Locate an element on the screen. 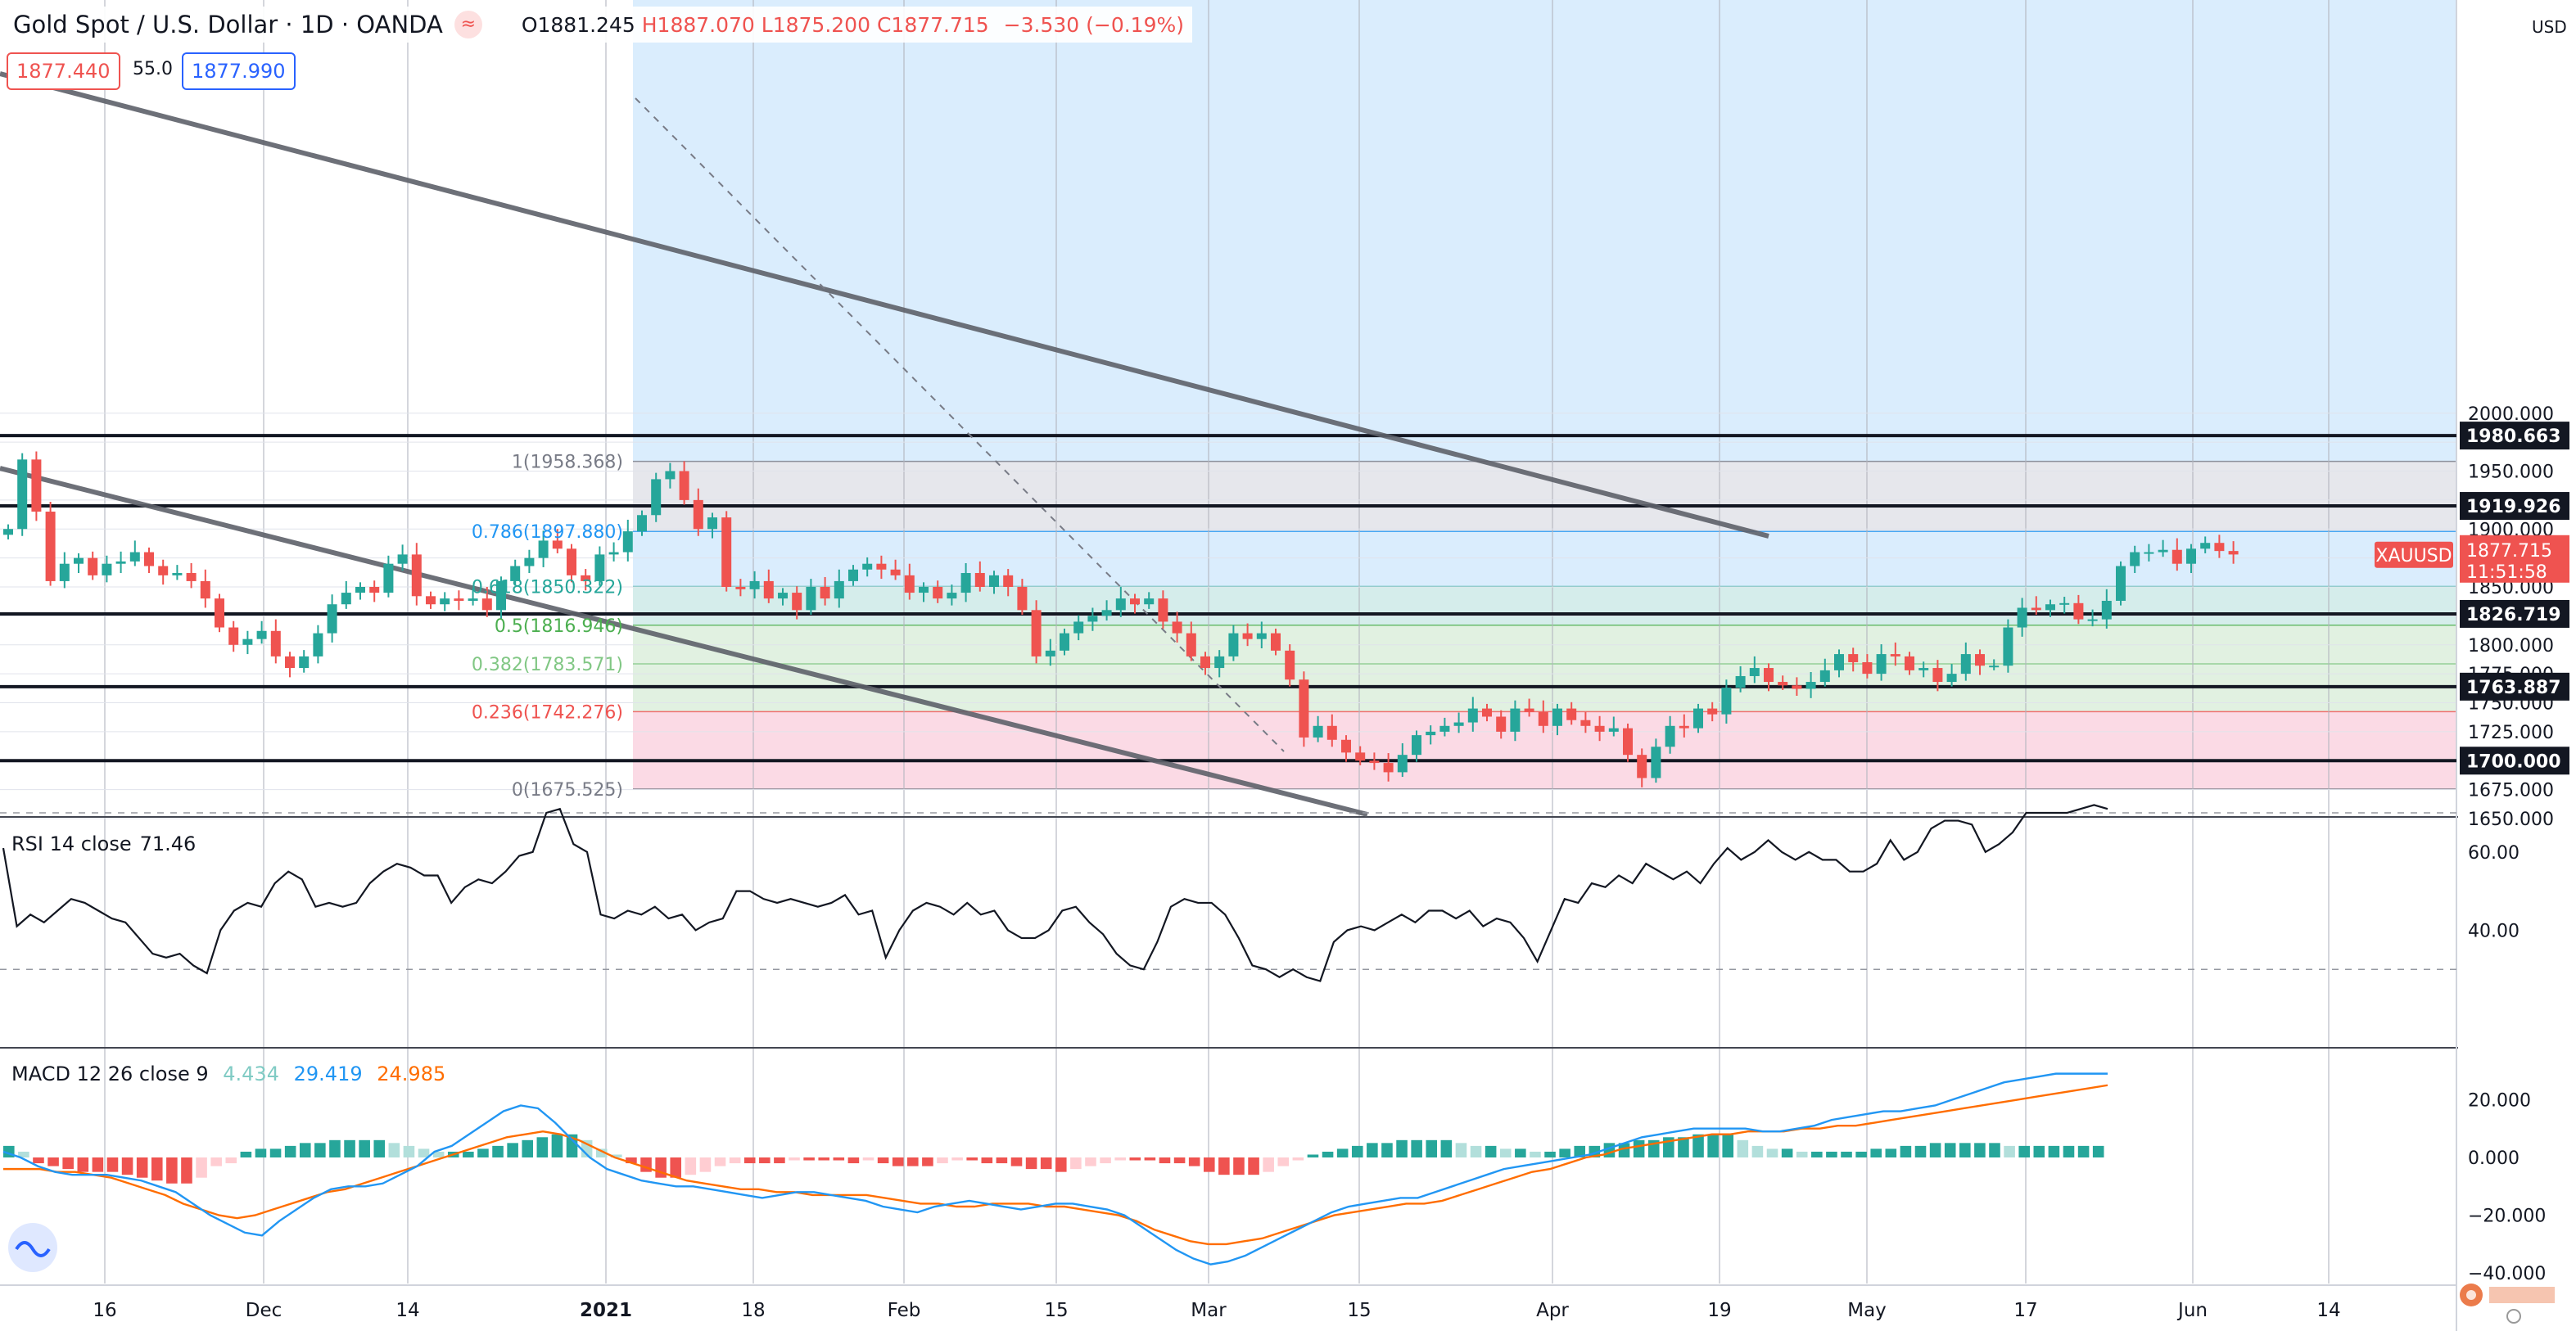  rsi-tick-label: 40.00 is located at coordinates (2494, 931).